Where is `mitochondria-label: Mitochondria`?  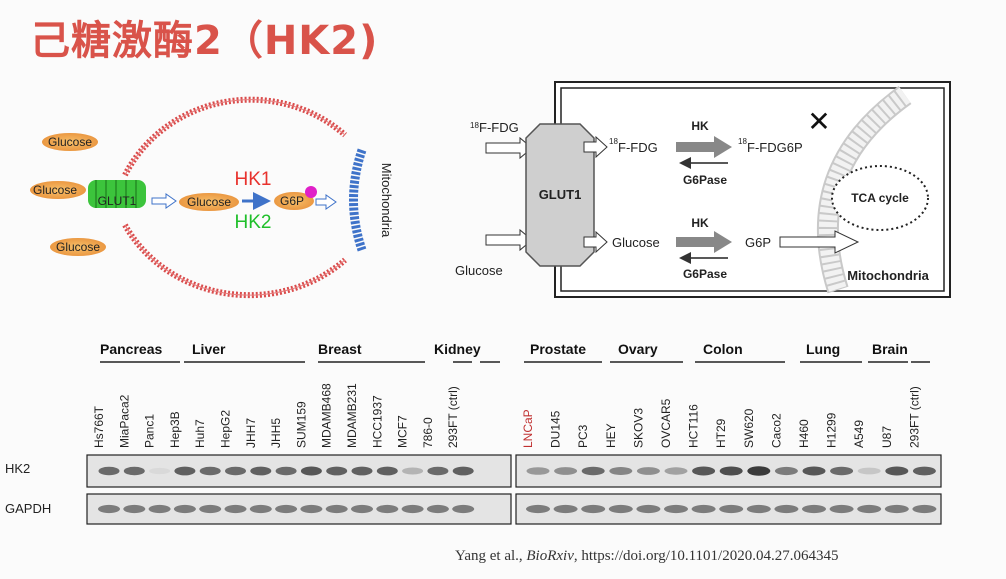
mitochondria-label: Mitochondria is located at coordinates (386, 200).